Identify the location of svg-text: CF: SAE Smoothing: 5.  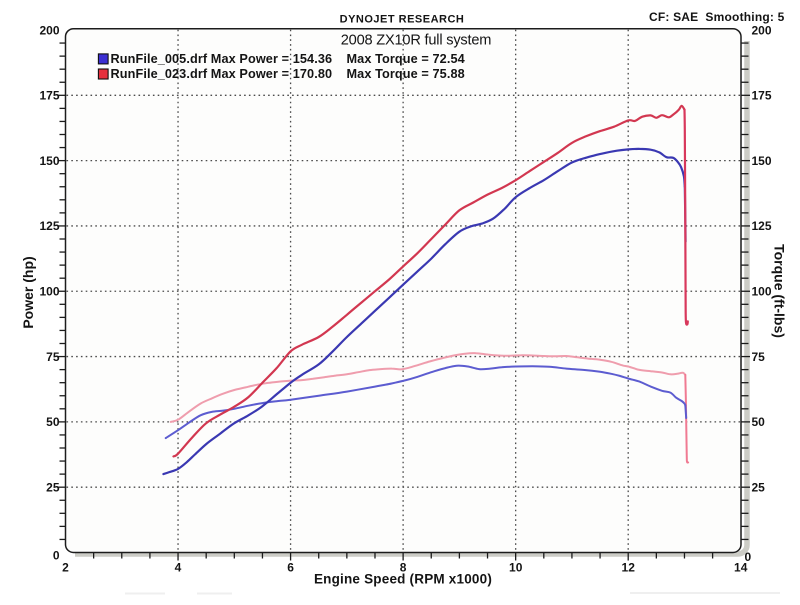
(717, 17).